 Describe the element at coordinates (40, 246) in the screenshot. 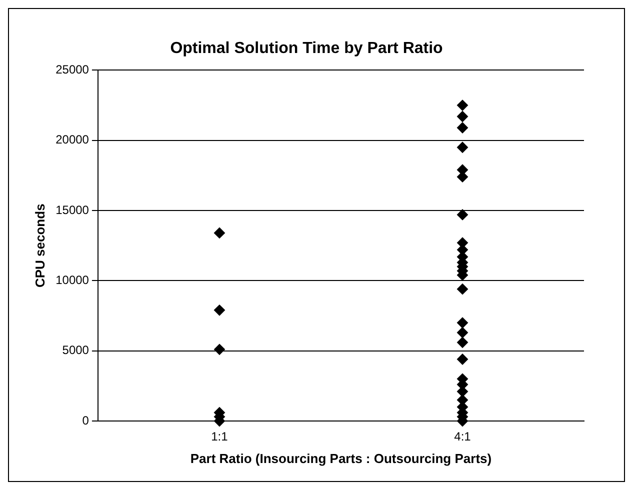

I see `y-axis-title: CPU seconds` at that location.